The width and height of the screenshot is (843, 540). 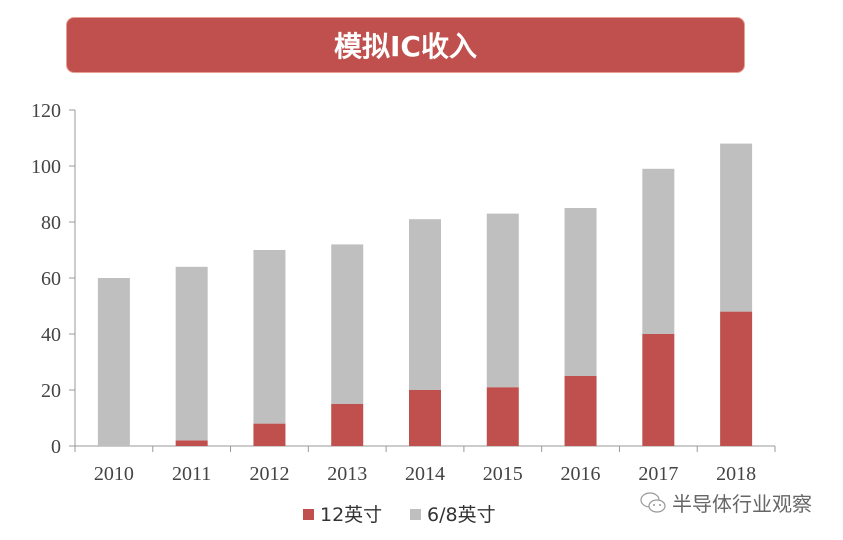 I want to click on bar-6/8英寸-2010, so click(x=113, y=362).